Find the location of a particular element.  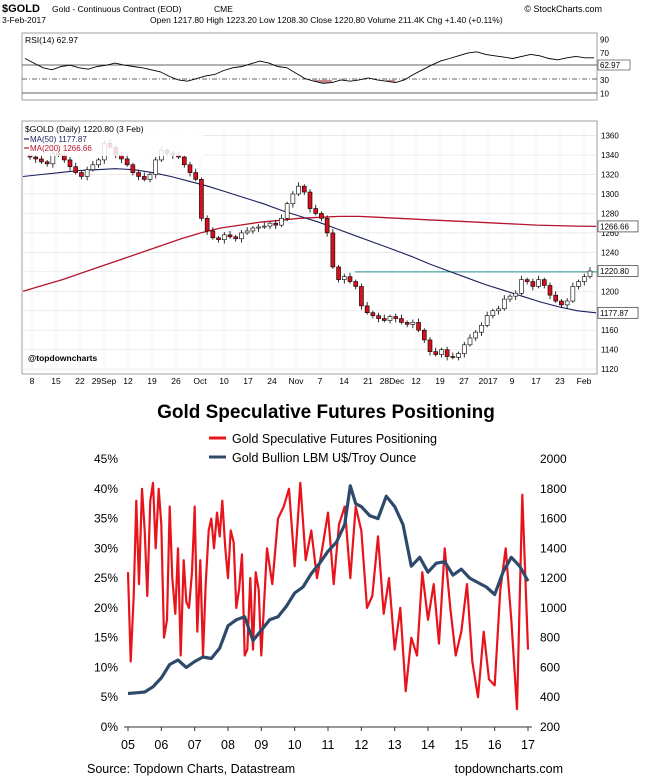

price-x-tick-label: 28Dec is located at coordinates (392, 381).